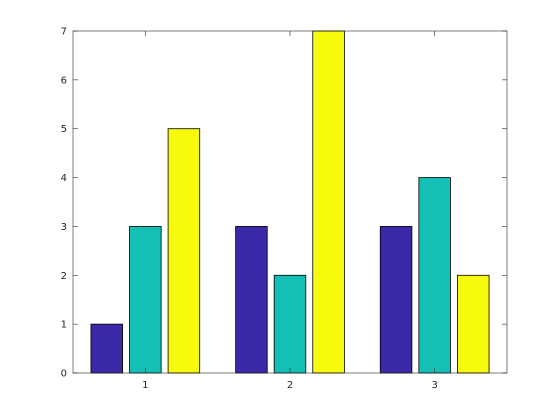 The image size is (560, 420). What do you see at coordinates (64, 32) in the screenshot?
I see `y-tick-label: 7` at bounding box center [64, 32].